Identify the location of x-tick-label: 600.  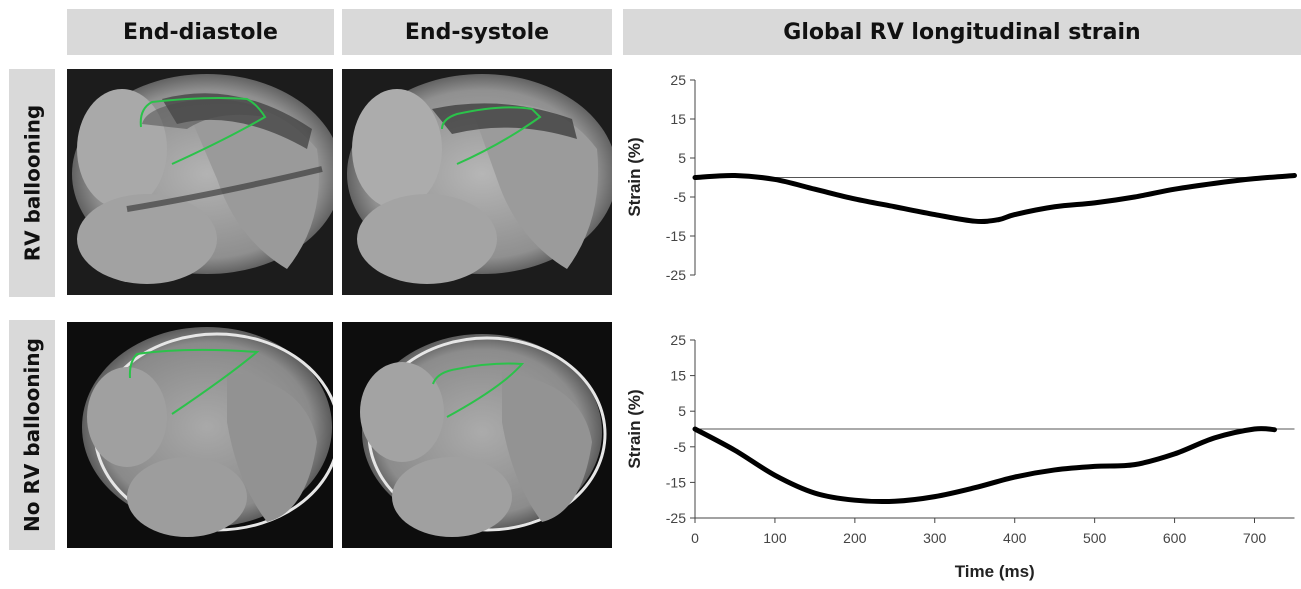
(1175, 538).